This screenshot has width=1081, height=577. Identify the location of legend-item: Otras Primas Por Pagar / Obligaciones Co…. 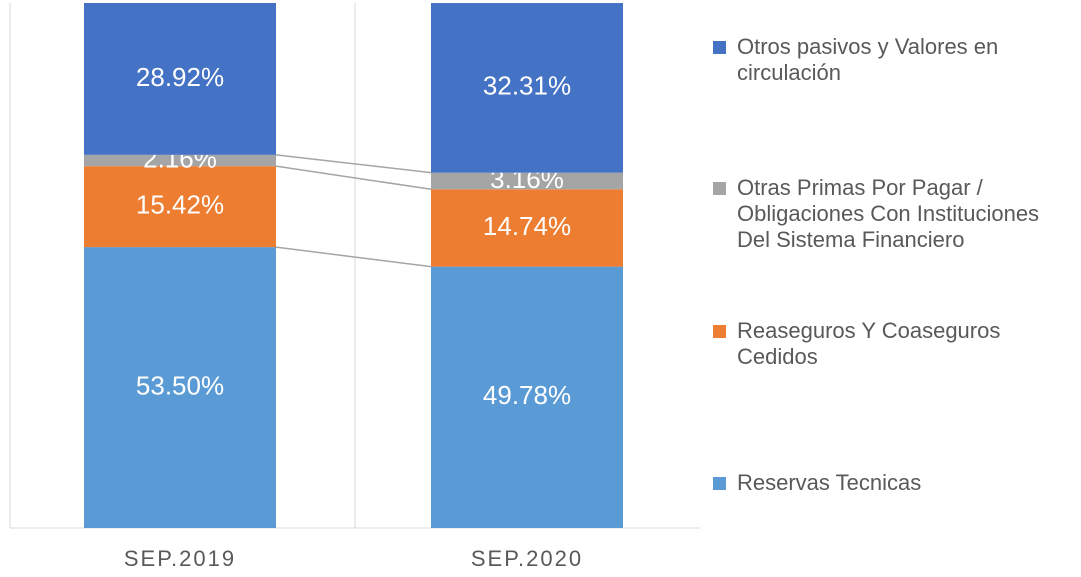
(893, 214).